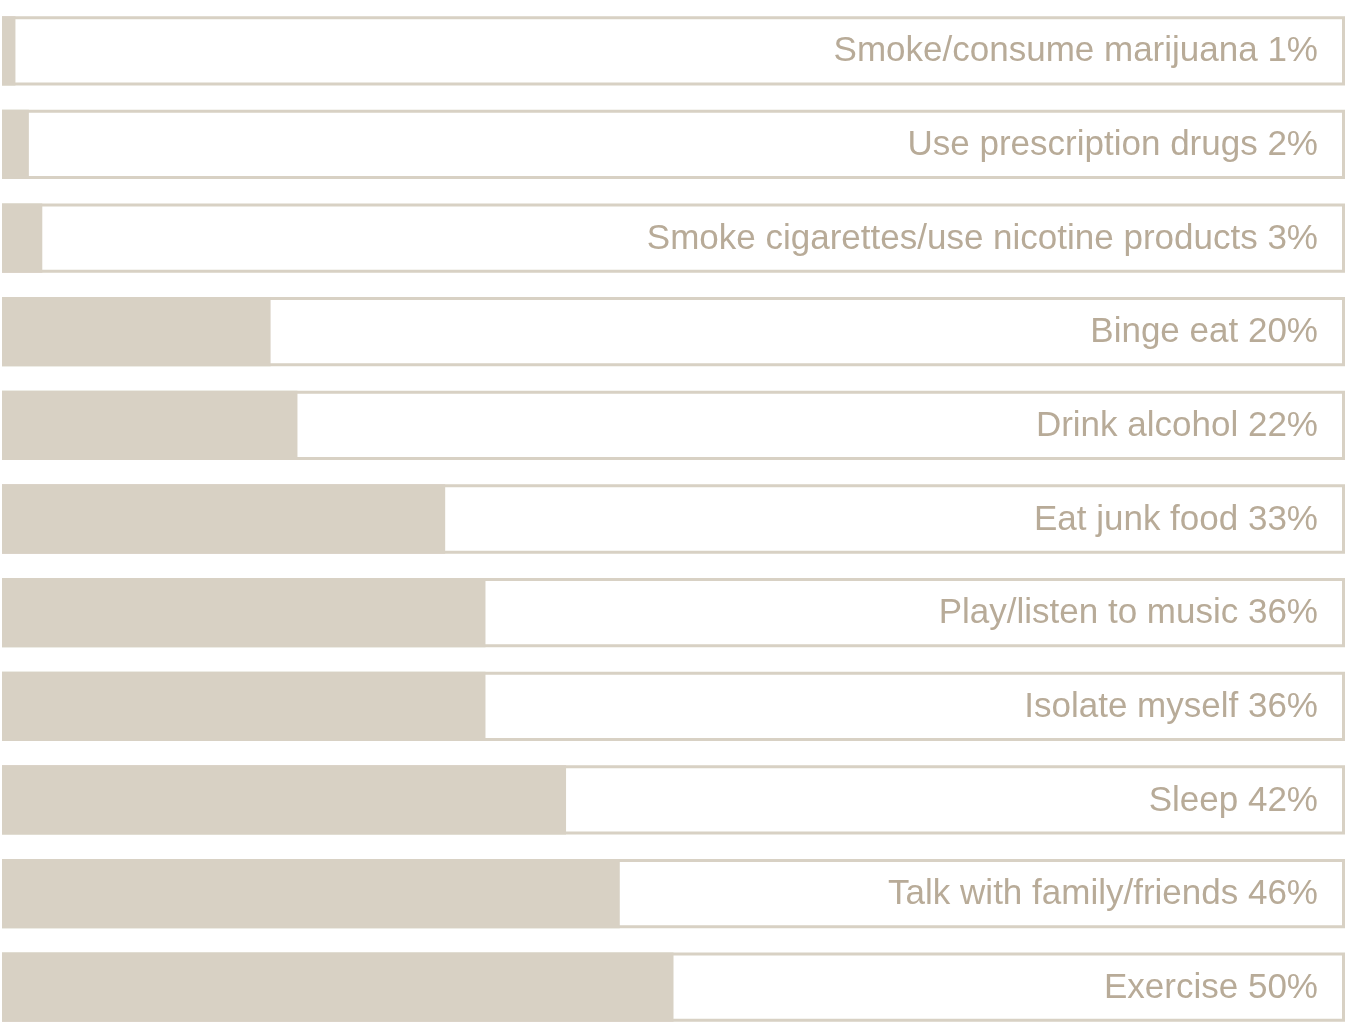 This screenshot has height=1034, width=1347. Describe the element at coordinates (1164, 330) in the screenshot. I see `y-tick-label: Binge eat` at that location.